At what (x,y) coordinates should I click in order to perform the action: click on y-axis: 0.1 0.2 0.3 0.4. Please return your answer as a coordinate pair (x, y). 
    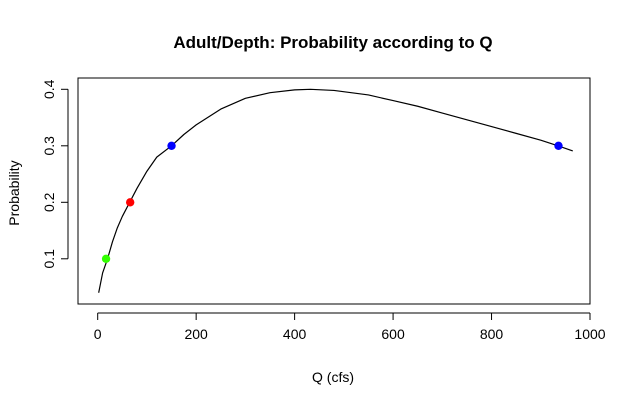
    Looking at the image, I should click on (55, 174).